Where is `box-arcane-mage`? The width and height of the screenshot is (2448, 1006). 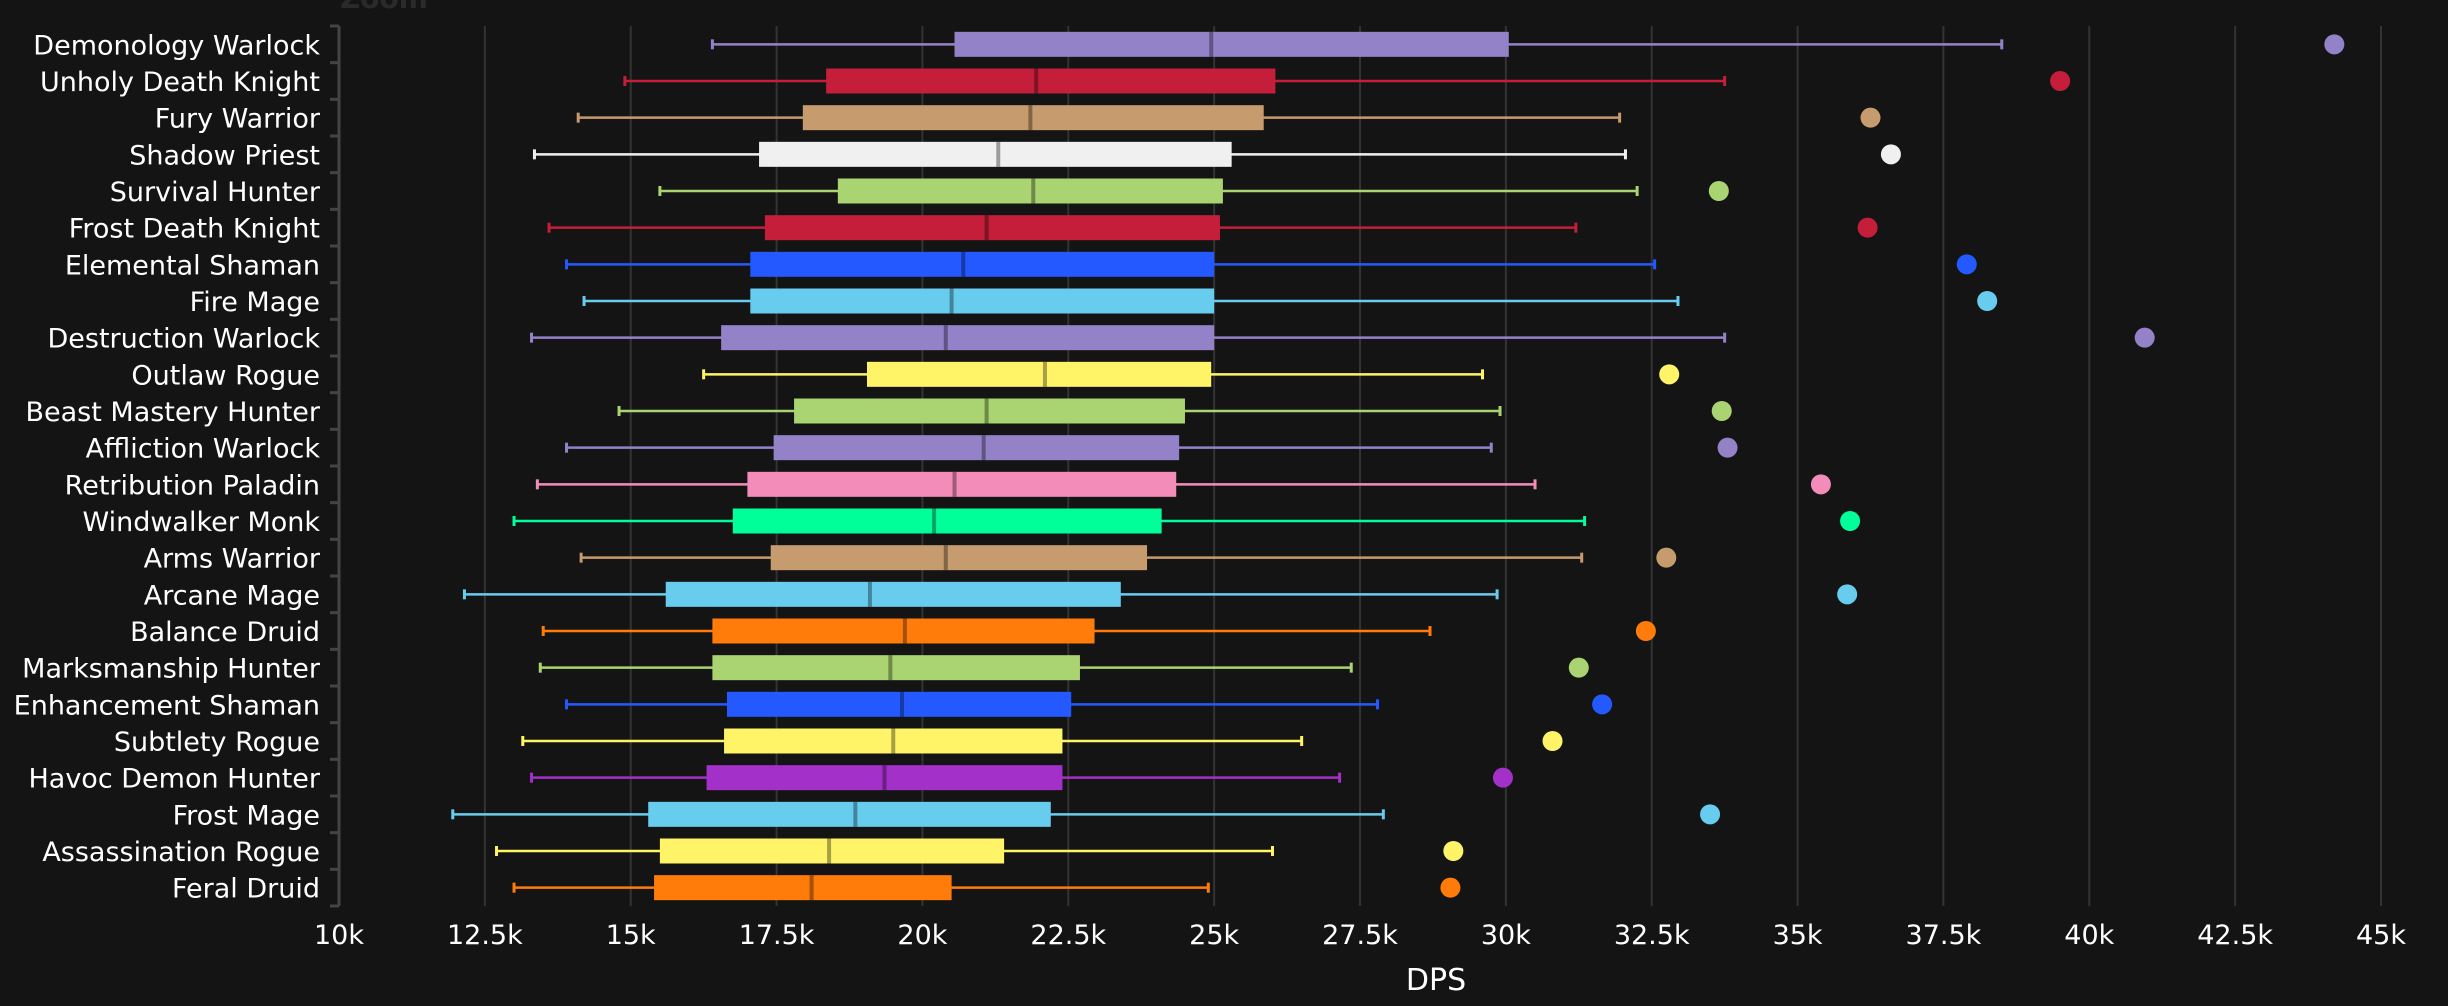
box-arcane-mage is located at coordinates (1160, 594).